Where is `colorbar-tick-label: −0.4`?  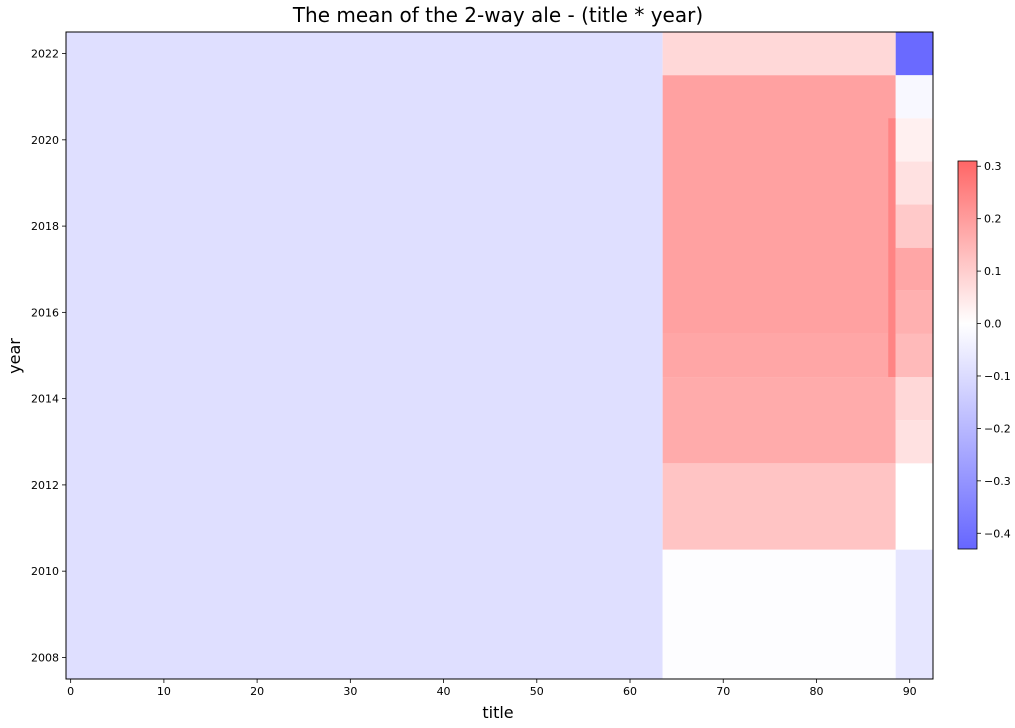
colorbar-tick-label: −0.4 is located at coordinates (997, 533).